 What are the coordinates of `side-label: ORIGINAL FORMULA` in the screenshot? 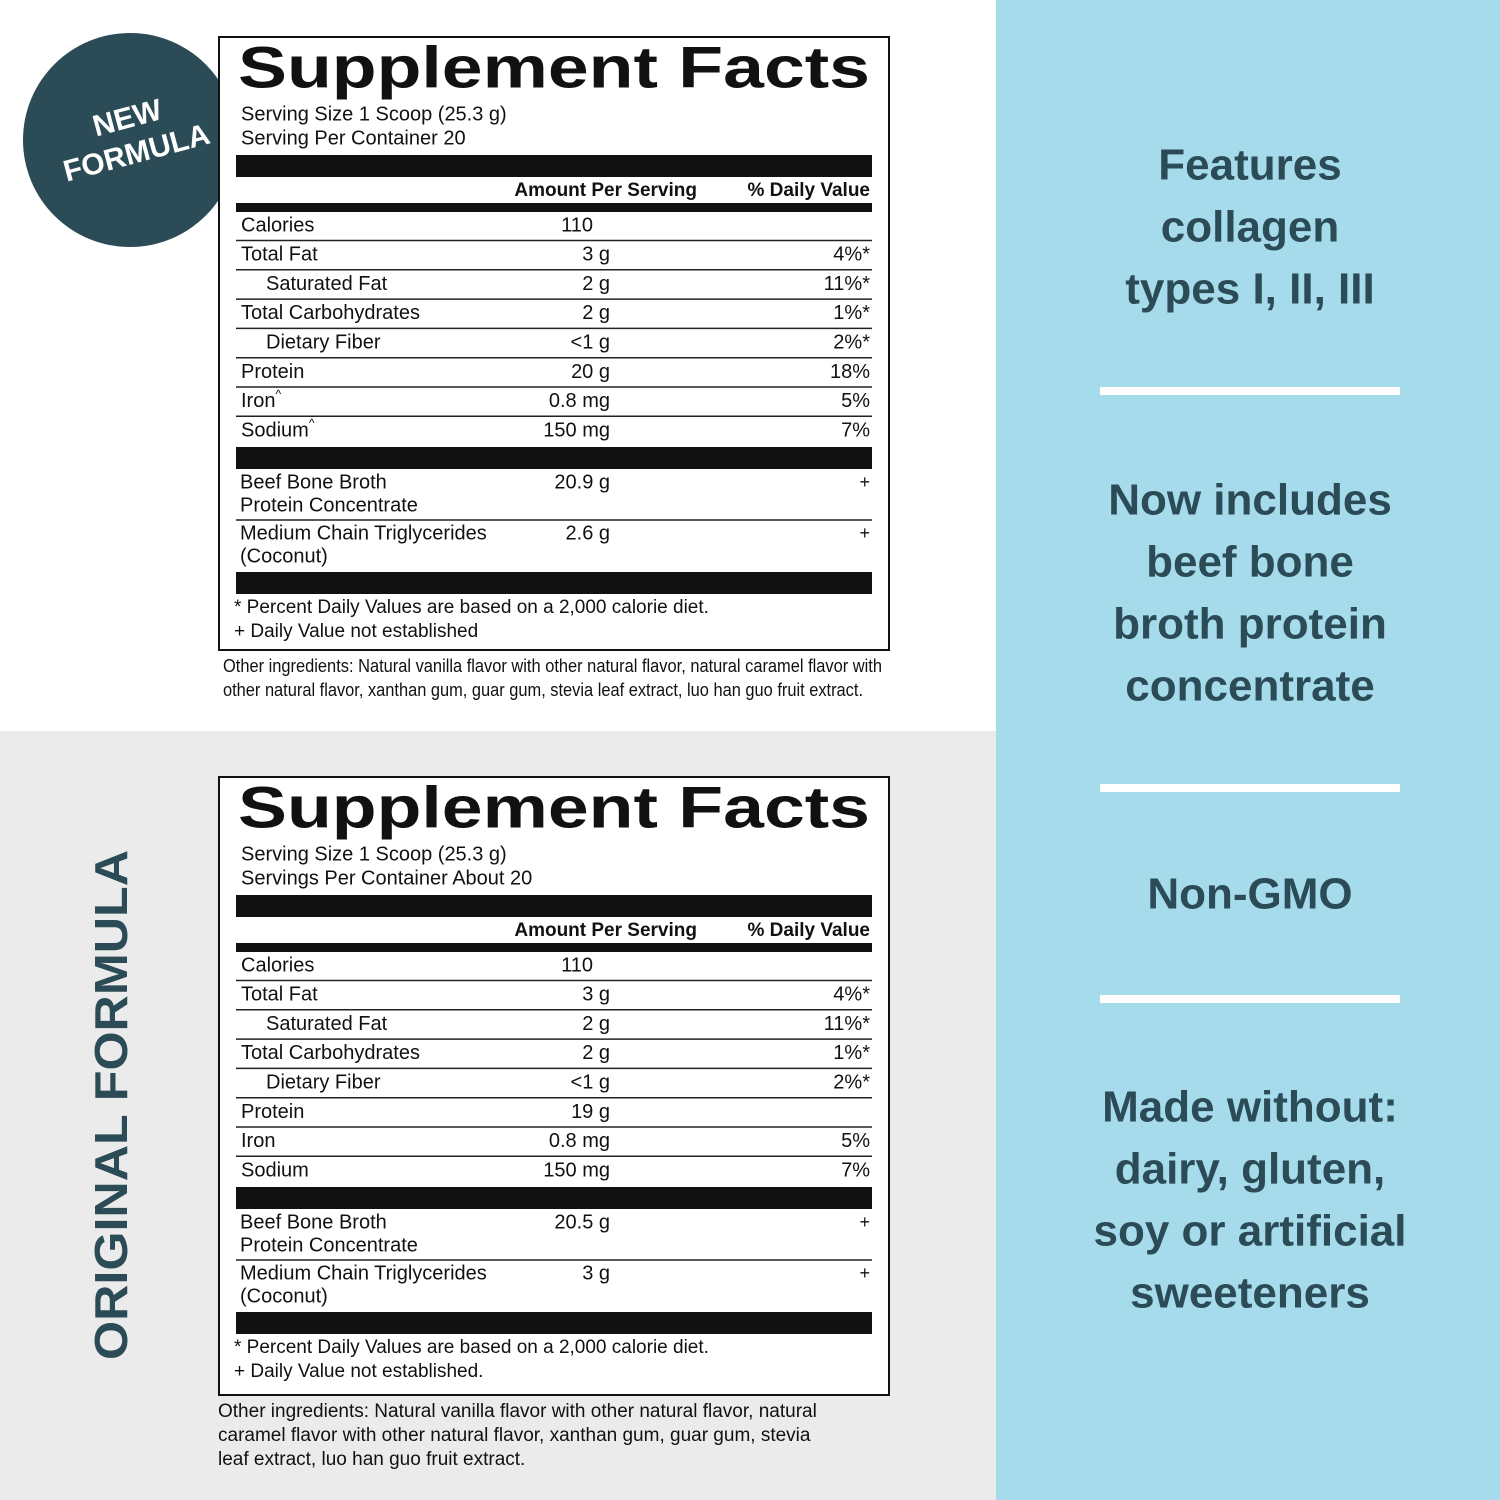 It's located at (111, 1105).